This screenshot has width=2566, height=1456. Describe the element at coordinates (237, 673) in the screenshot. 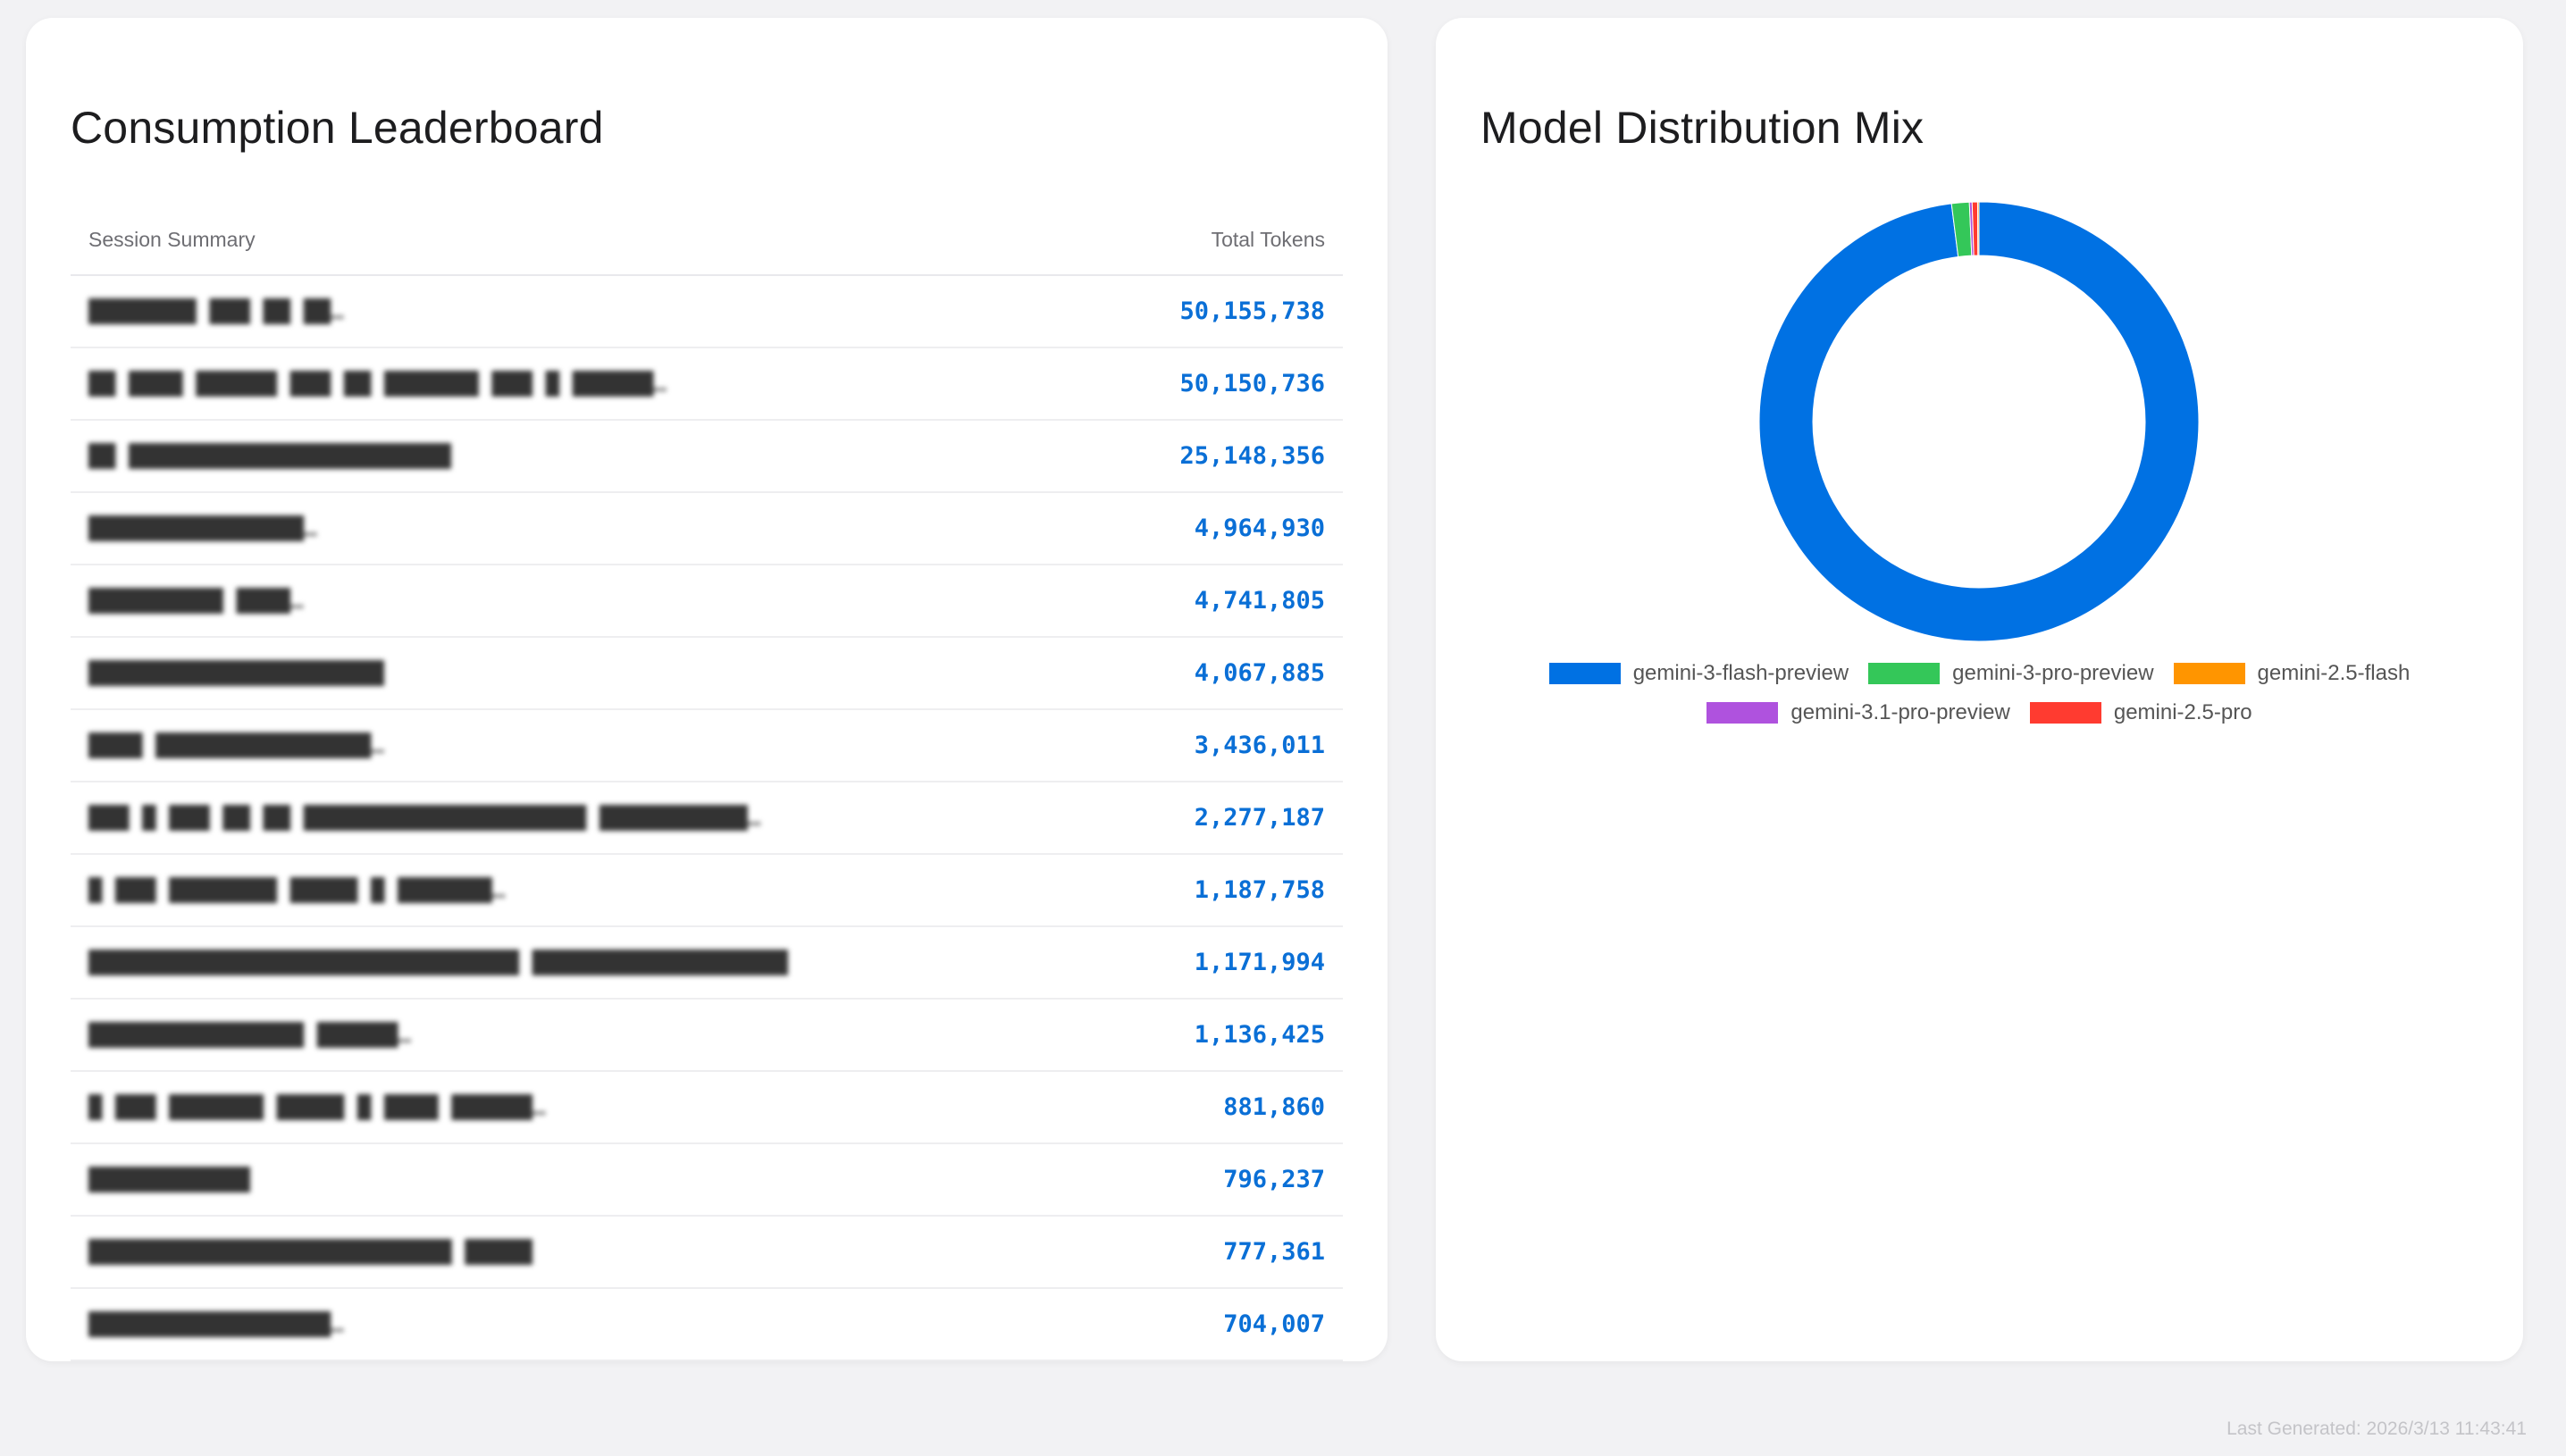

I see `session-summary: ██████████████████████` at that location.